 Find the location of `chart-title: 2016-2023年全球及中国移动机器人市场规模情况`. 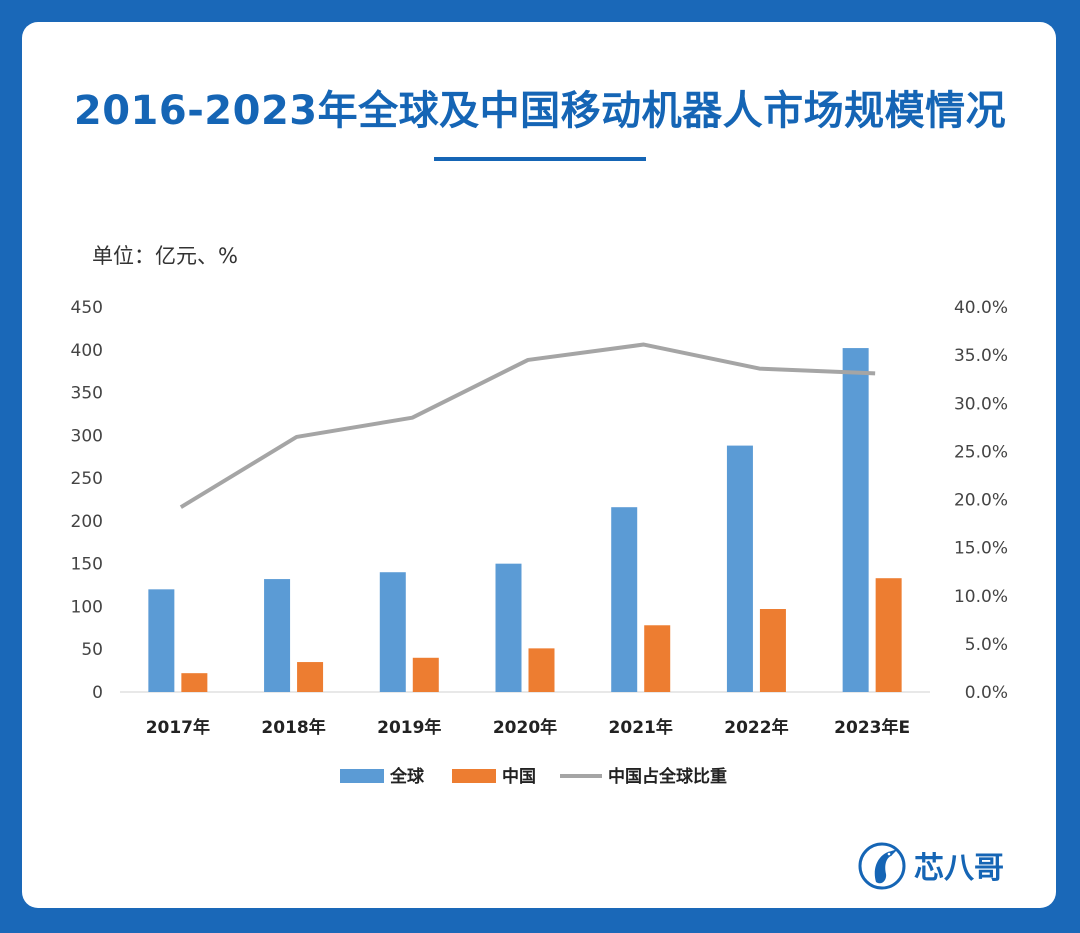

chart-title: 2016-2023年全球及中国移动机器人市场规模情况 is located at coordinates (540, 111).